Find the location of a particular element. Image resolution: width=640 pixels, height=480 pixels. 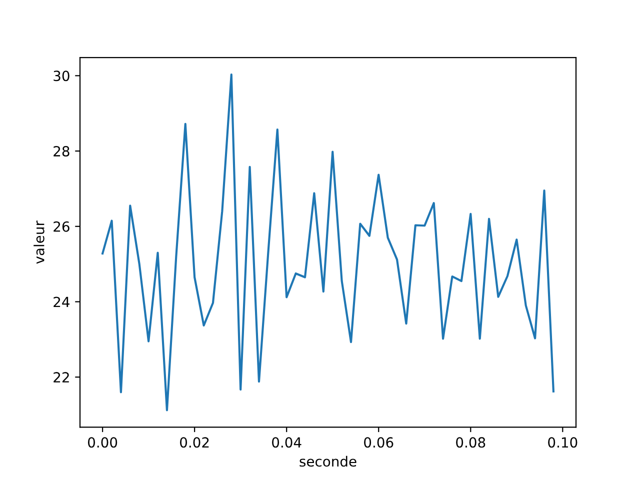

x-tick-label: 0.04 is located at coordinates (287, 442).